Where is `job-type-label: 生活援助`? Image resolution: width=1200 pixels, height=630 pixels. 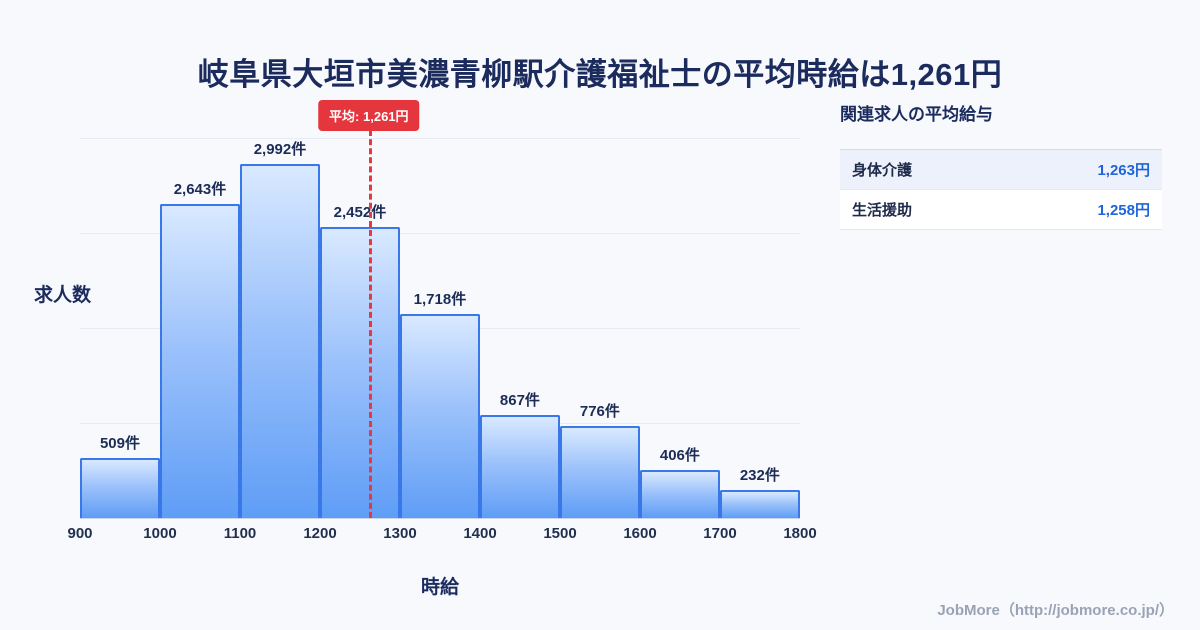
job-type-label: 生活援助 is located at coordinates (882, 210).